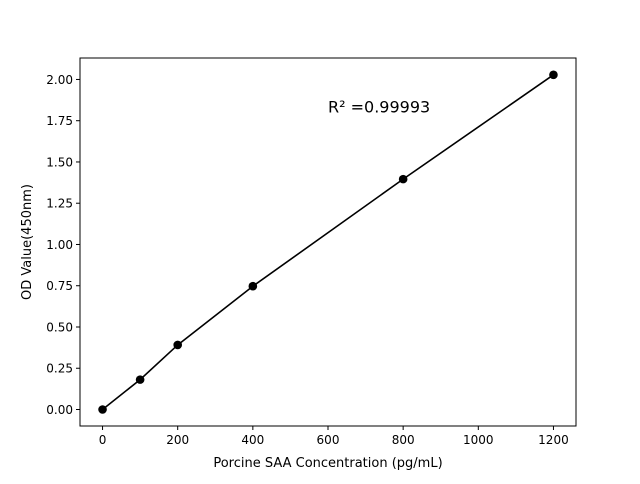 This screenshot has width=640, height=484. What do you see at coordinates (59, 369) in the screenshot?
I see `y-tick-label: 0.25` at bounding box center [59, 369].